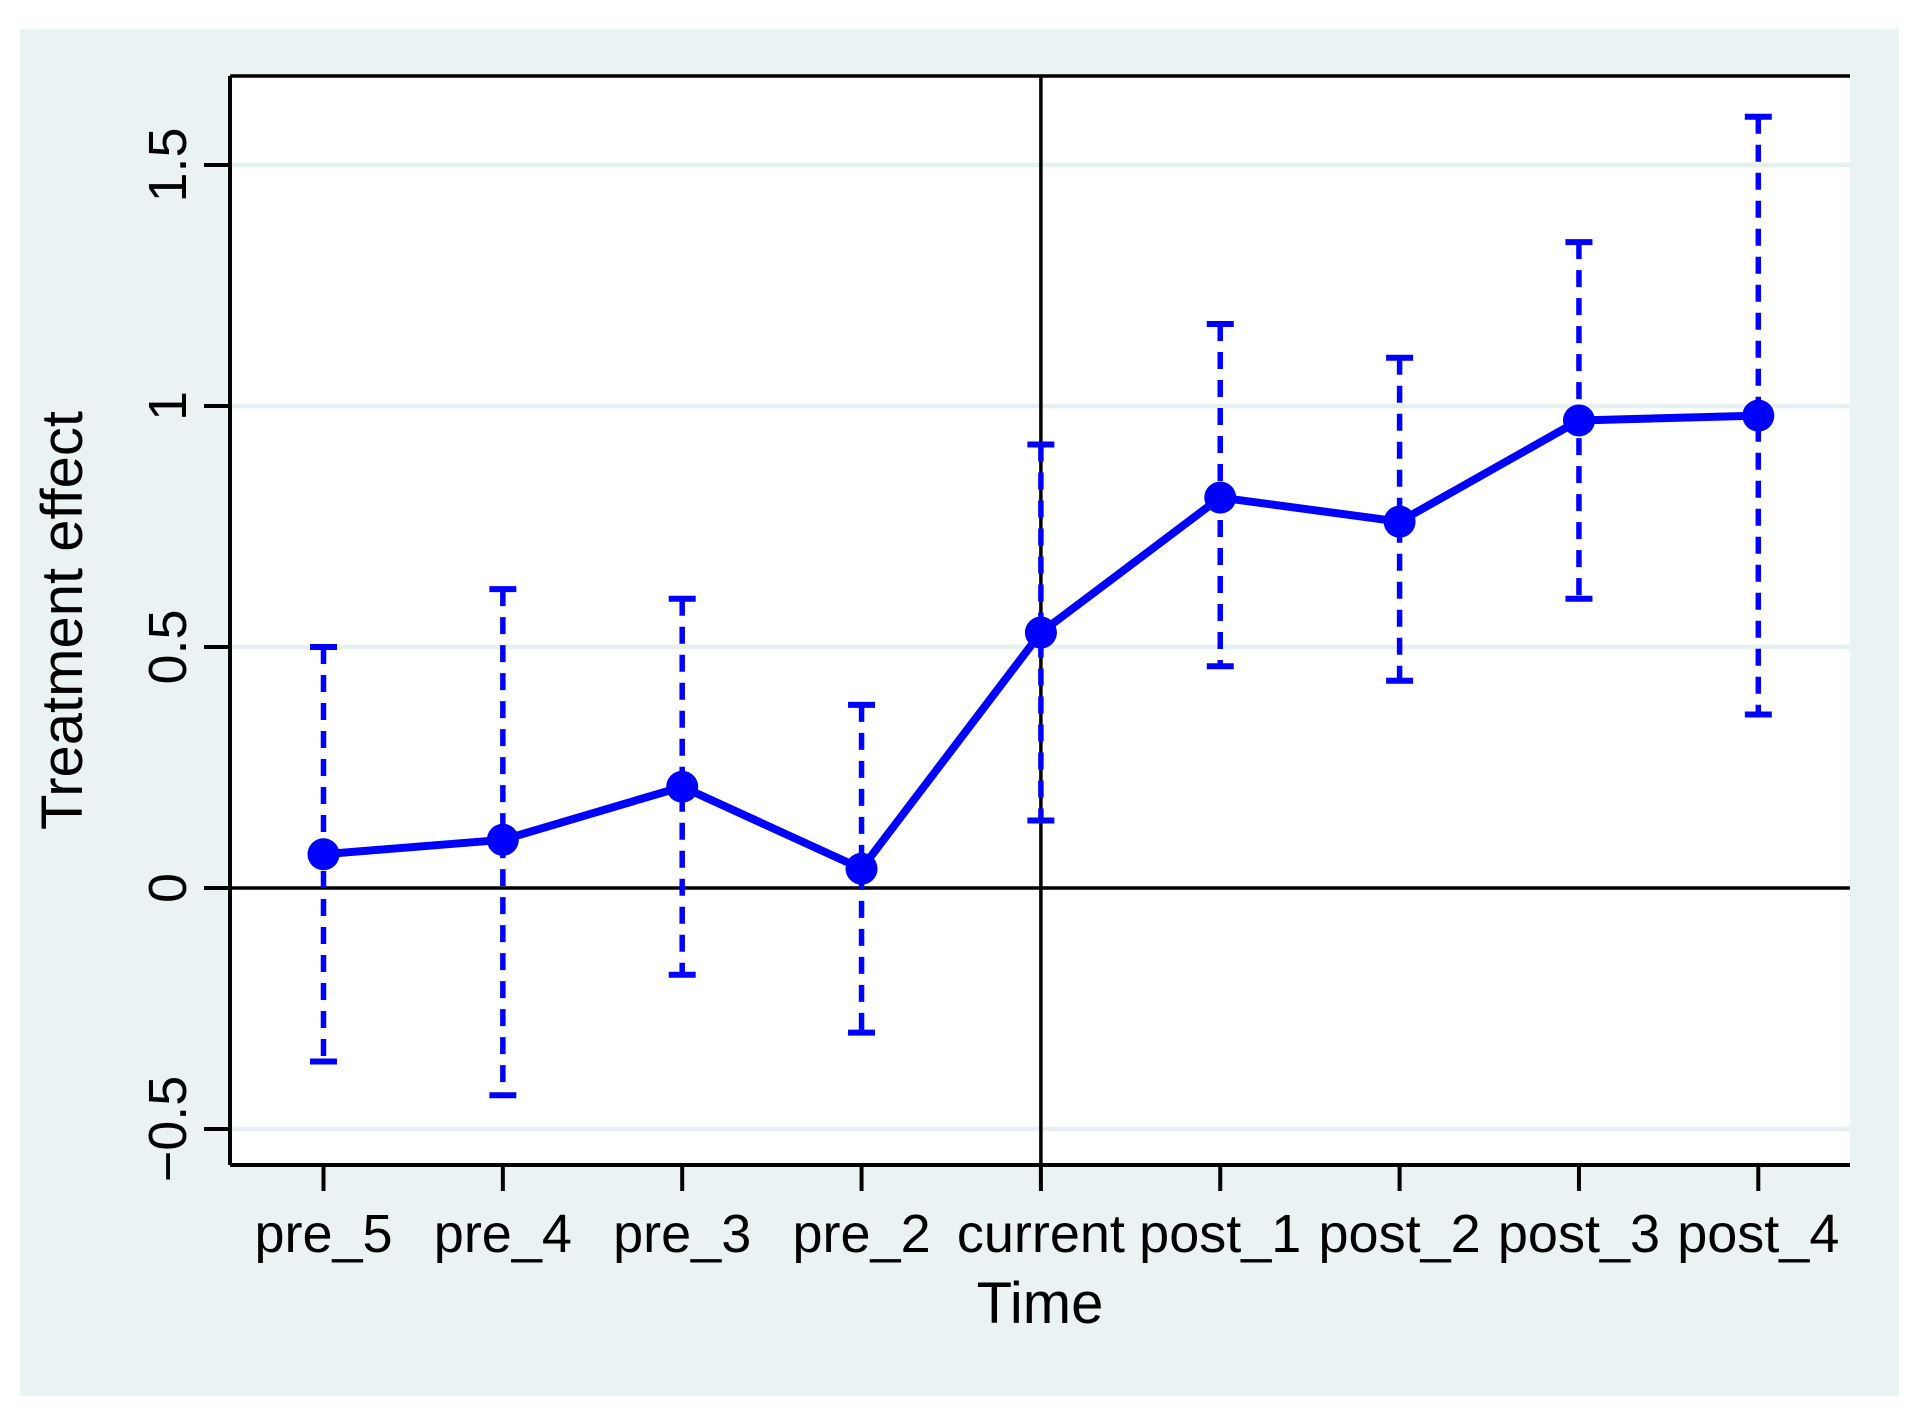 The image size is (1914, 1415). What do you see at coordinates (682, 1234) in the screenshot?
I see `x-tick-label-pre_3: pre_3` at bounding box center [682, 1234].